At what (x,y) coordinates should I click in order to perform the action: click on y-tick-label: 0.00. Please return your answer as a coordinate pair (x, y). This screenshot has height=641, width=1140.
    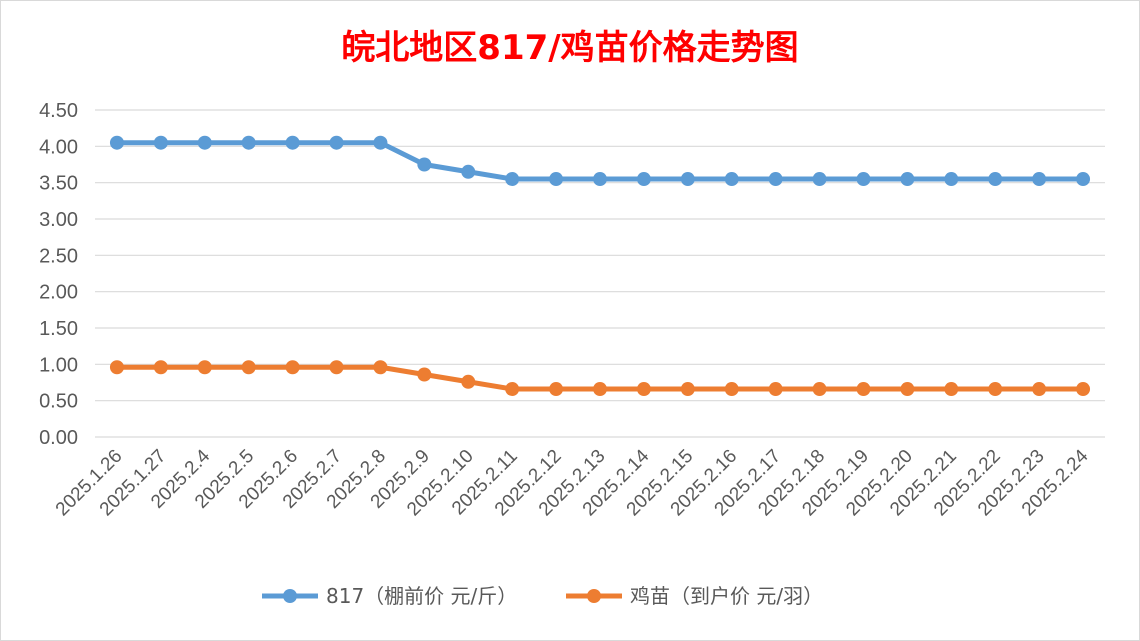
    Looking at the image, I should click on (58, 438).